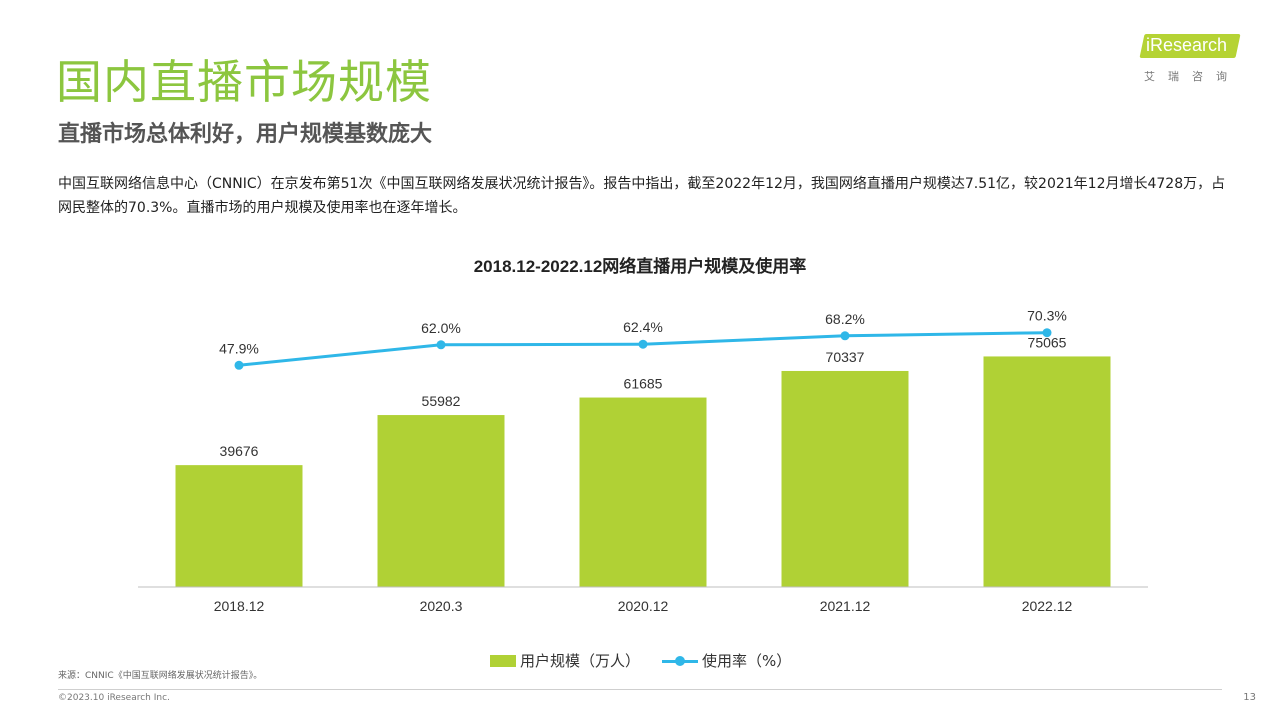 The height and width of the screenshot is (720, 1280). What do you see at coordinates (643, 606) in the screenshot?
I see `x-tick-label: 2020.12` at bounding box center [643, 606].